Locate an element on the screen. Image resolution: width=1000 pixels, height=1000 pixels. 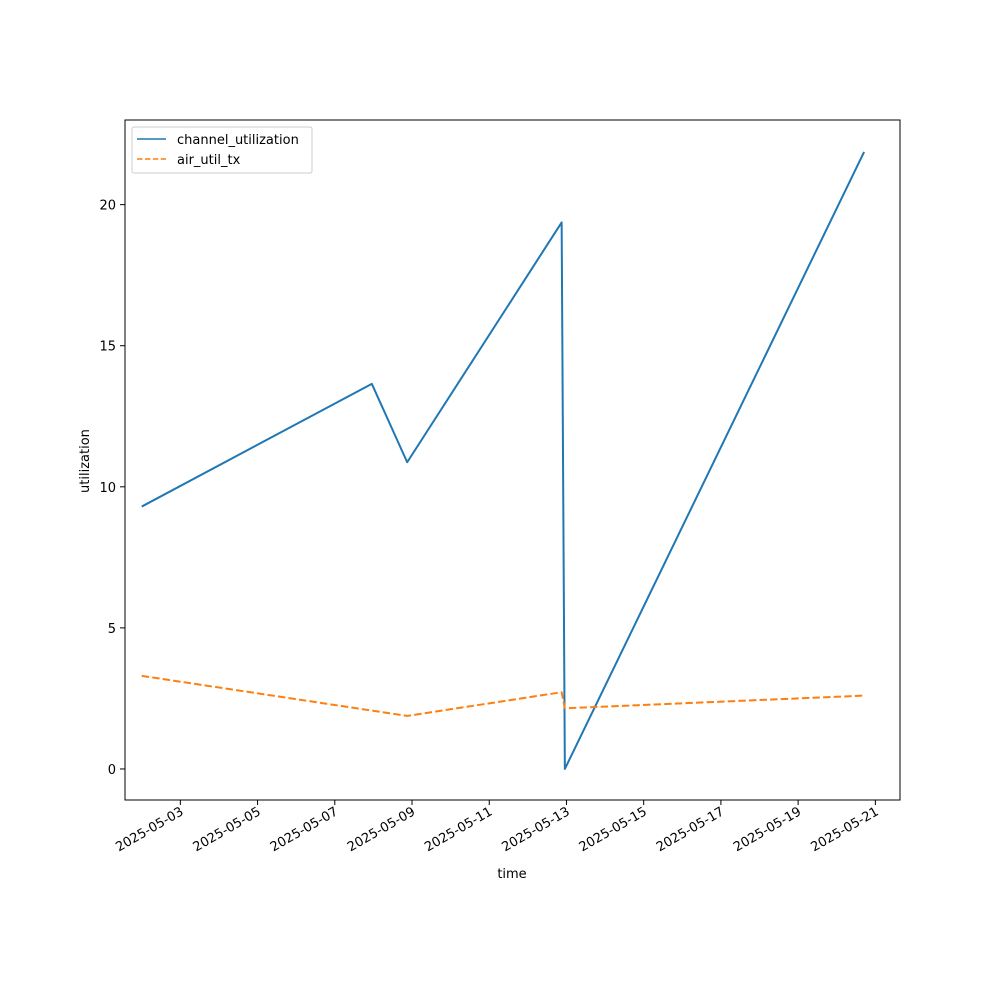
y-axis: 0 5 10 15 20 is located at coordinates (112, 488).